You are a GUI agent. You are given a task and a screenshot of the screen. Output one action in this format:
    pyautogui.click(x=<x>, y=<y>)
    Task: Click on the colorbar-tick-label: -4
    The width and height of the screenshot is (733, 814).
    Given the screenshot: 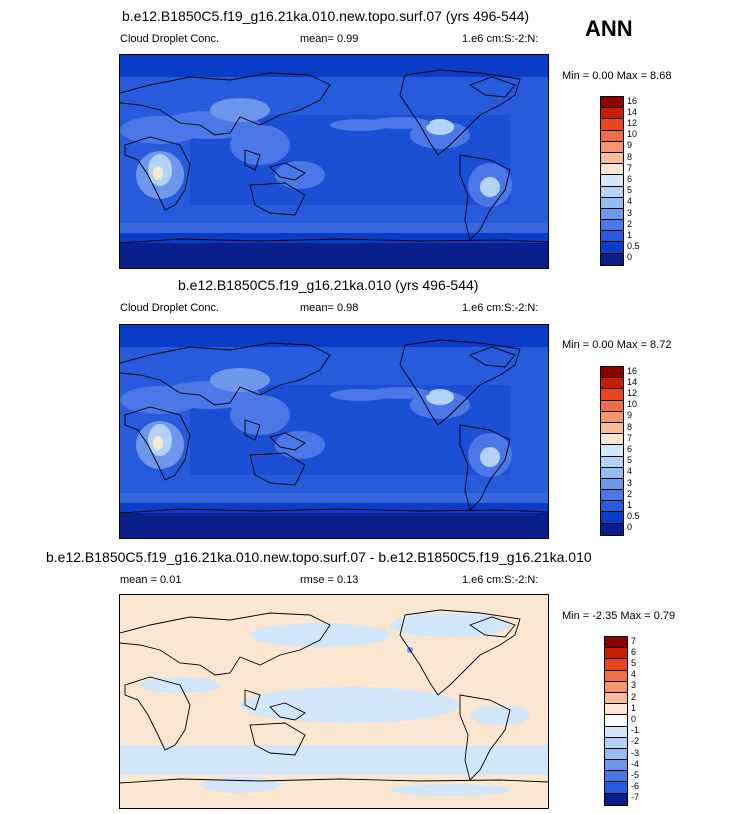 What is the action you would take?
    pyautogui.click(x=635, y=763)
    